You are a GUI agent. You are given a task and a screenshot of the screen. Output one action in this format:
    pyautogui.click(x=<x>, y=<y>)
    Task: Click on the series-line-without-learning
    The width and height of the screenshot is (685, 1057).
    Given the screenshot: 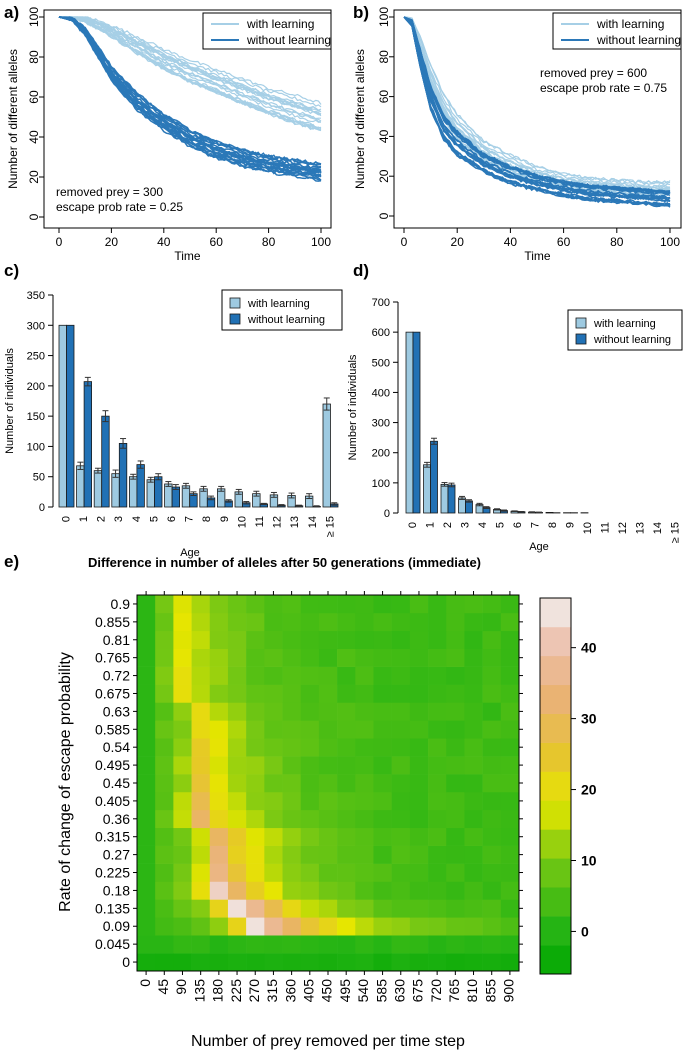 What is the action you would take?
    pyautogui.click(x=190, y=94)
    